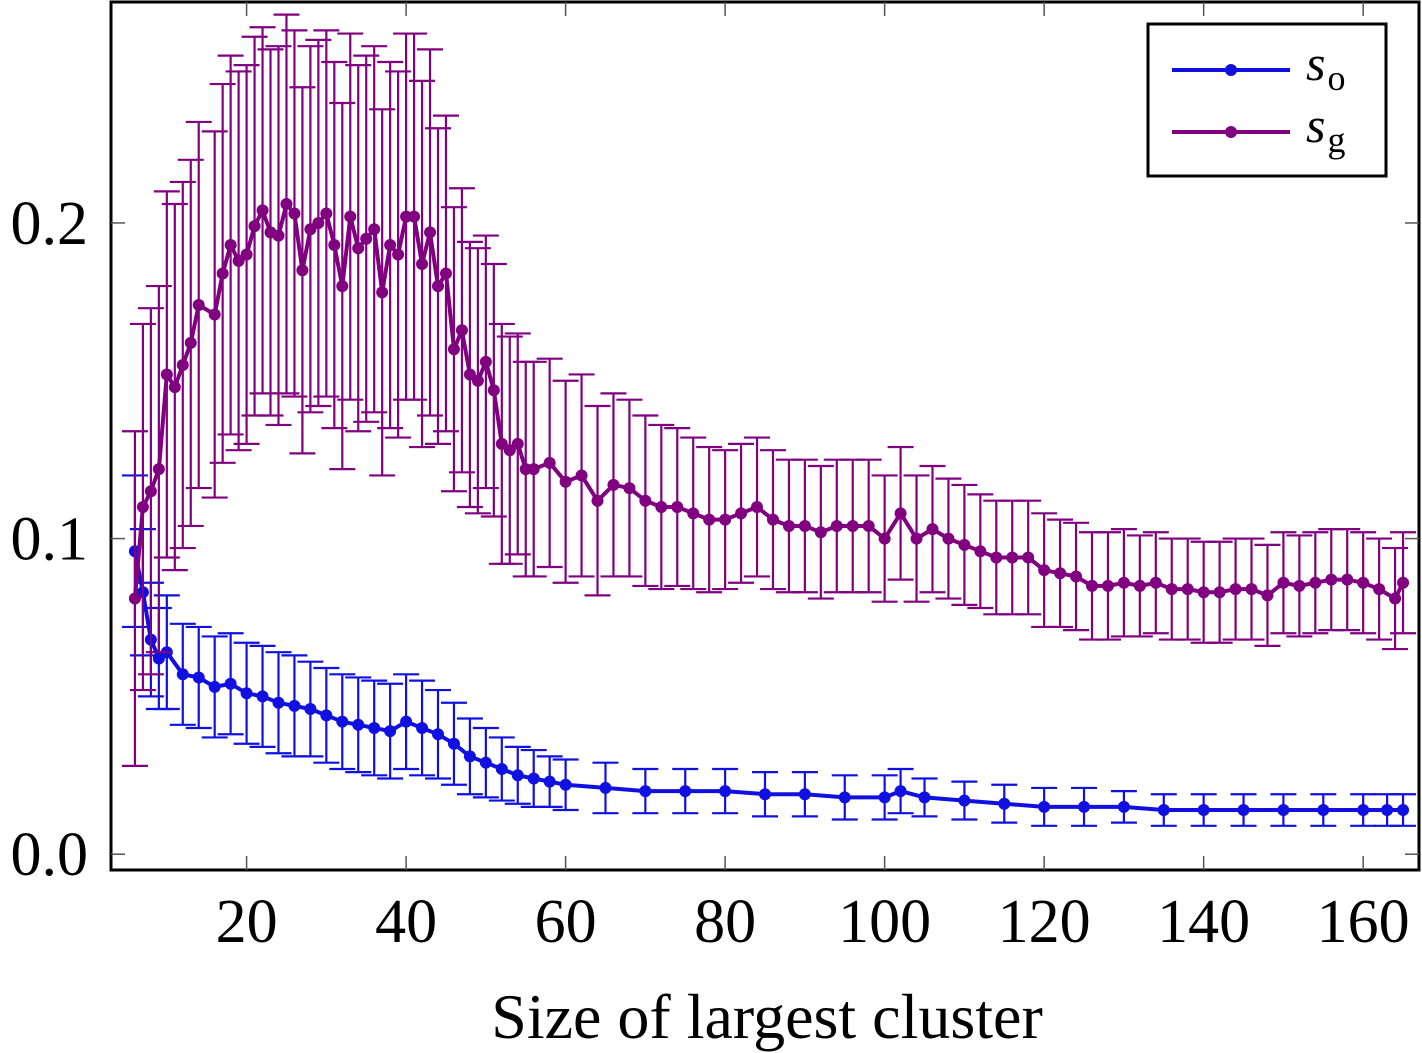 This screenshot has height=1053, width=1422. I want to click on x-tick-label: 140, so click(1203, 922).